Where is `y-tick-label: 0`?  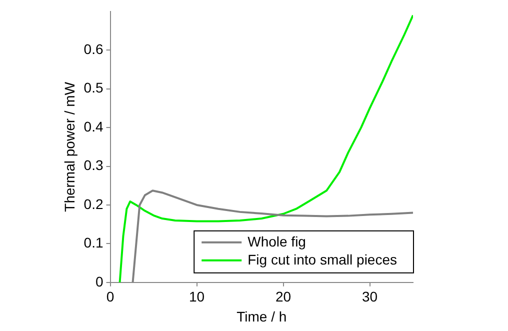 y-tick-label: 0 is located at coordinates (99, 281).